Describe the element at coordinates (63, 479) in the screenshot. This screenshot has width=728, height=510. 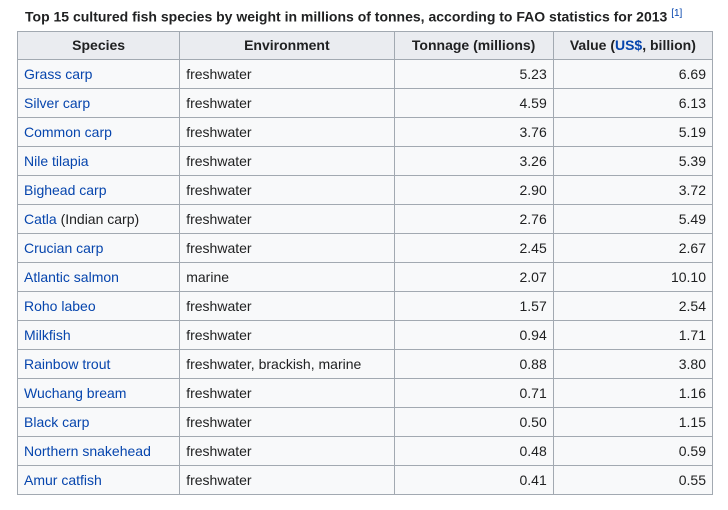
I see `species-link: Amur catfish` at that location.